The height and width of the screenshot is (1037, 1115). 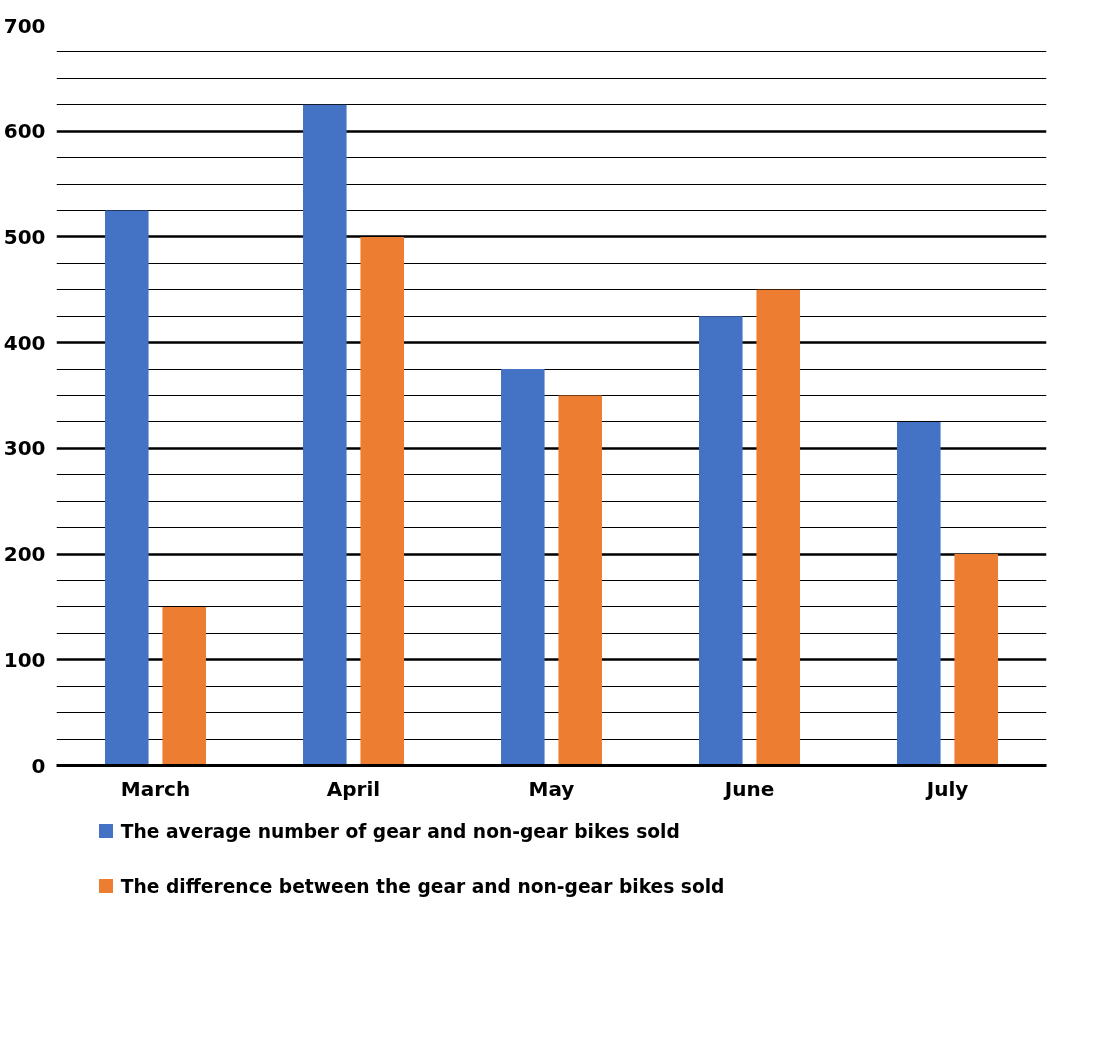 I want to click on x-tick-label: April, so click(x=353, y=788).